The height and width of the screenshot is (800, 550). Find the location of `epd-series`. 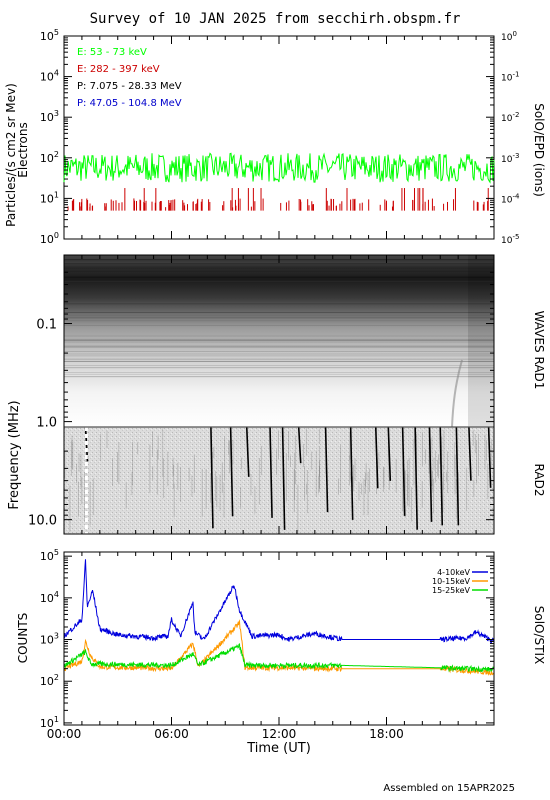

epd-series is located at coordinates (279, 181).